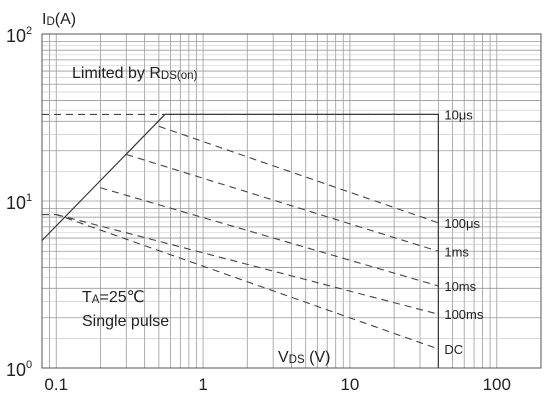 The image size is (552, 403). I want to click on x-tick-label-1: 1, so click(202, 384).